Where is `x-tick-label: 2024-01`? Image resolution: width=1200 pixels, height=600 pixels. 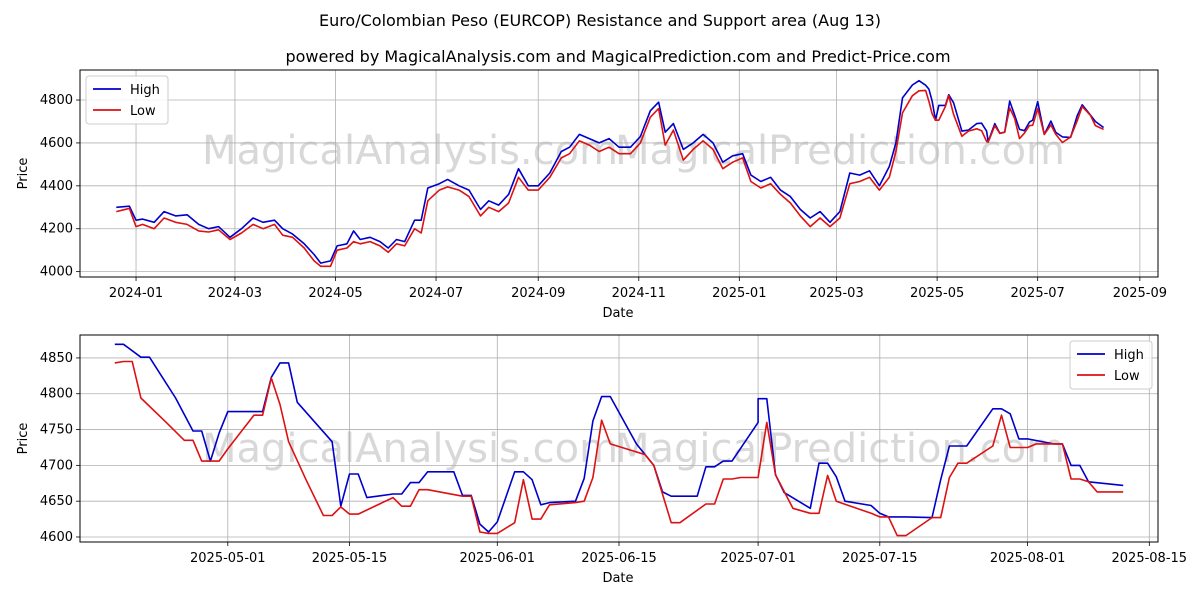 x-tick-label: 2024-01 is located at coordinates (136, 293).